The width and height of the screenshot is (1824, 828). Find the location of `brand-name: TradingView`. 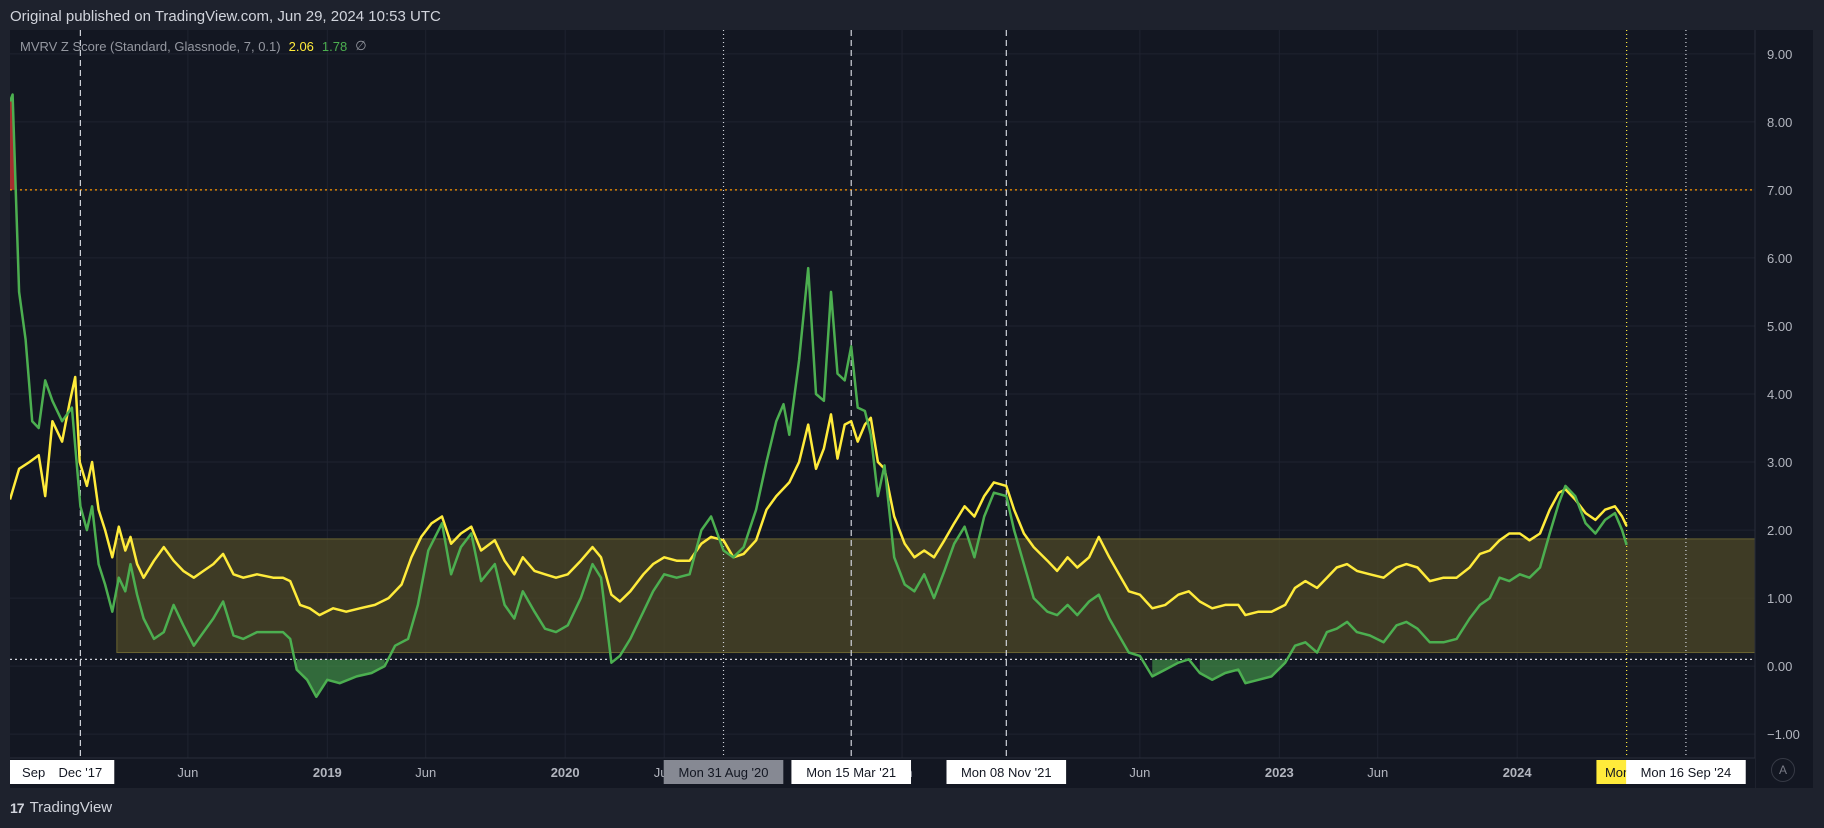

brand-name: TradingView is located at coordinates (71, 807).